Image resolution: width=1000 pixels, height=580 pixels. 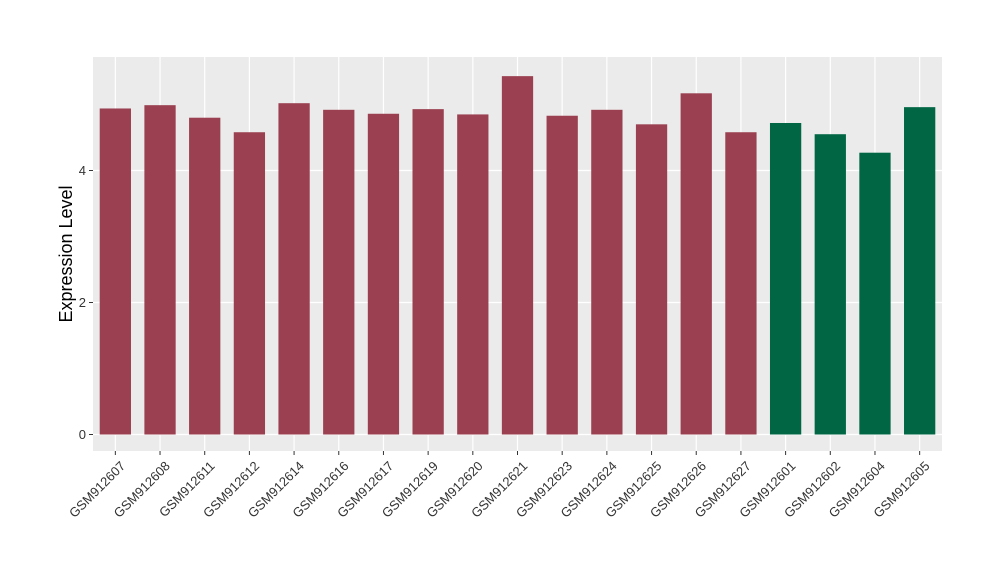 What do you see at coordinates (160, 270) in the screenshot?
I see `bar-gsm912608` at bounding box center [160, 270].